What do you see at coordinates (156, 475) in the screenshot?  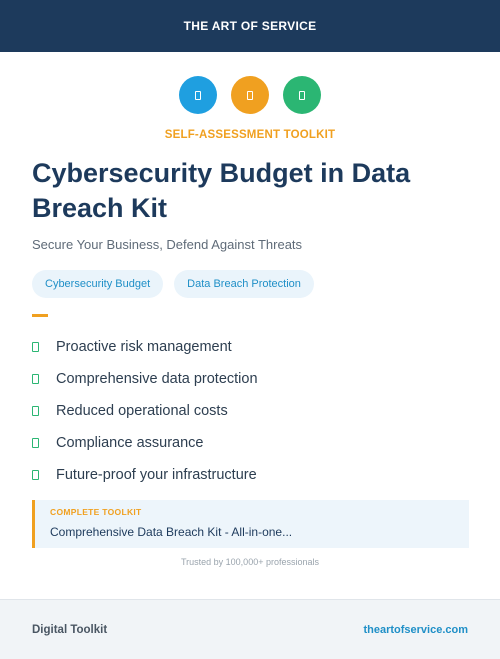 I see `feature-label: Future-proof your infrastructure` at bounding box center [156, 475].